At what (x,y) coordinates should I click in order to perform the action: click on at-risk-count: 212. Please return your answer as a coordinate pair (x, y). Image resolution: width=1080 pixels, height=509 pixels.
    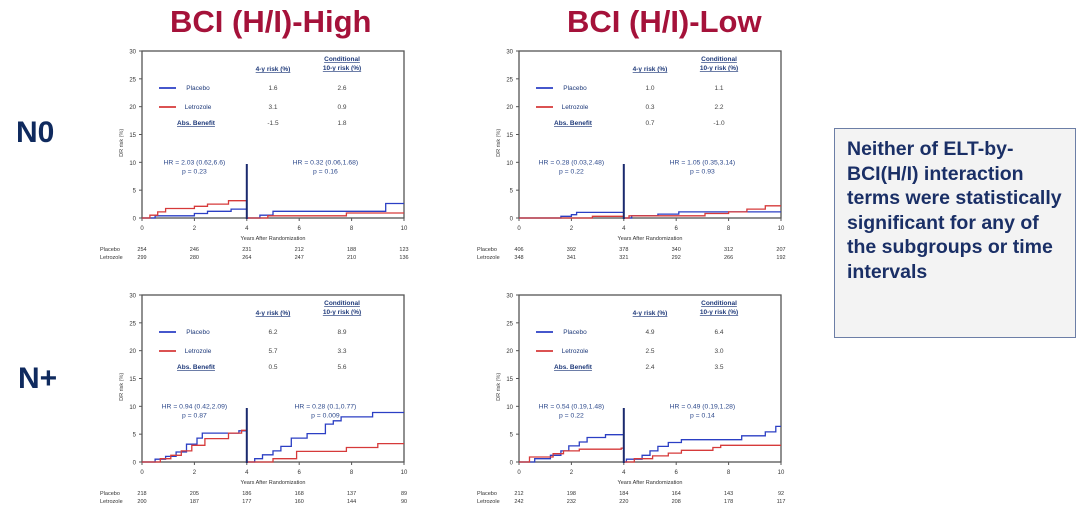
    Looking at the image, I should click on (299, 250).